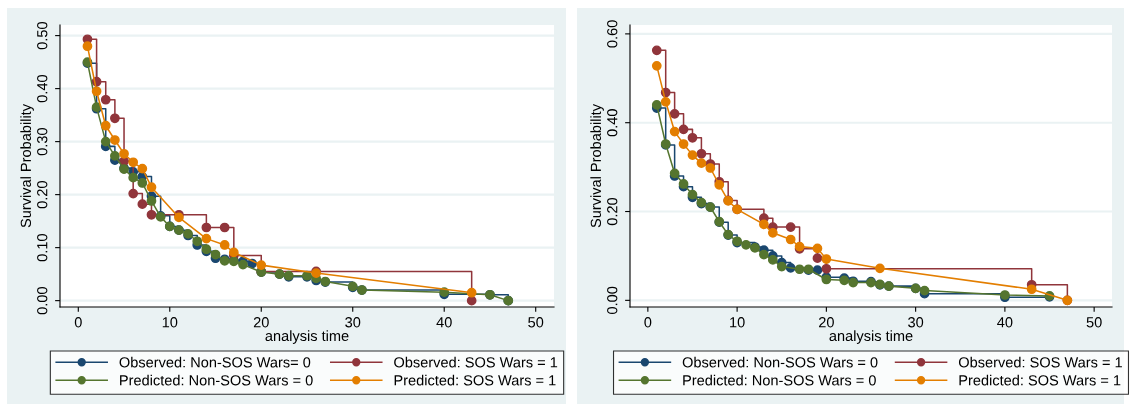 This screenshot has height=412, width=1131. I want to click on y-tick-label: 0.50, so click(42, 35).